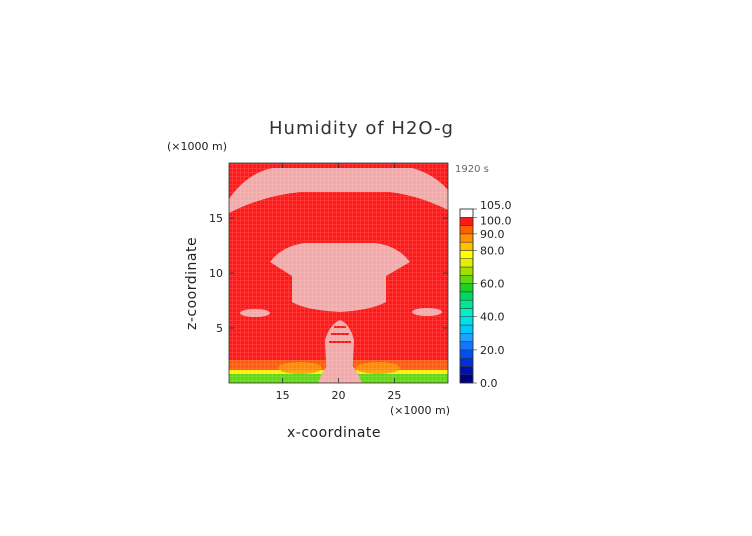 The width and height of the screenshot is (752, 536). I want to click on x-tick-label: 15, so click(283, 395).